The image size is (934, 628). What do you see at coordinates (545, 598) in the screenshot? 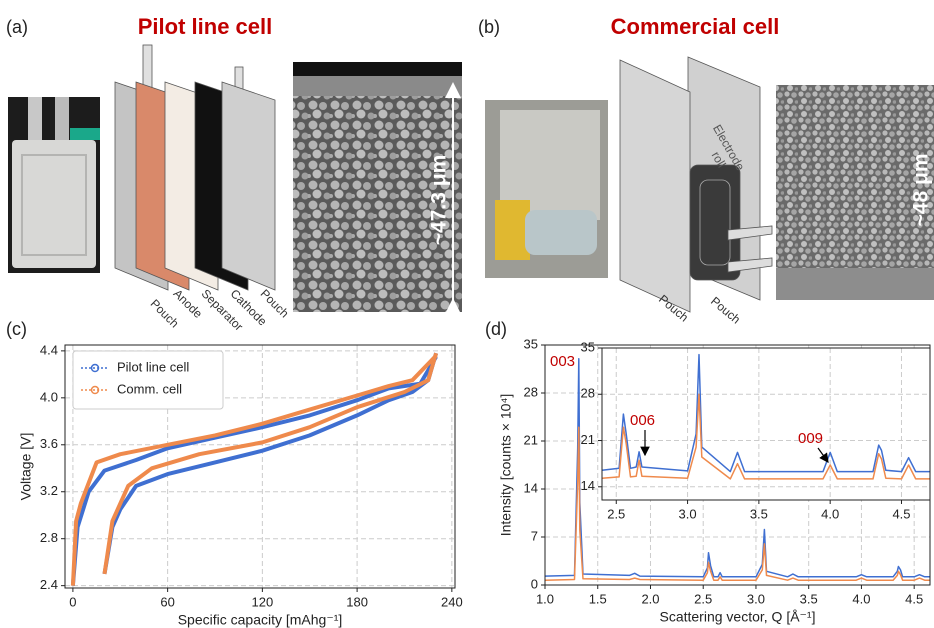
I see `x-tick-label: 1.0` at bounding box center [545, 598].